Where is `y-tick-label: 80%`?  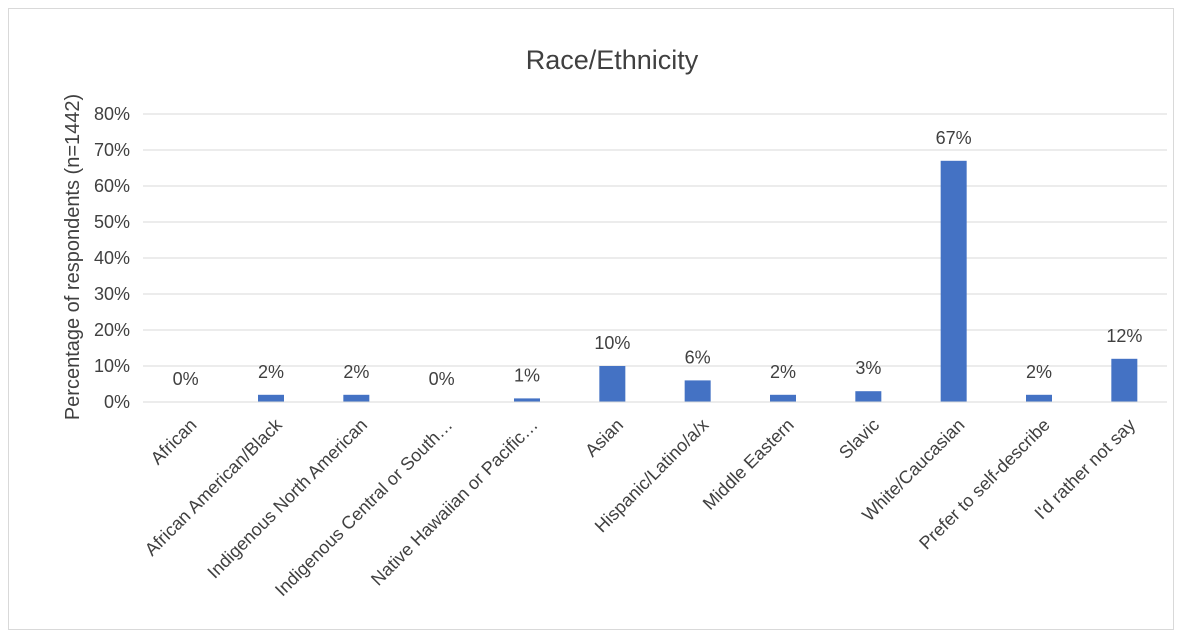 y-tick-label: 80% is located at coordinates (112, 114).